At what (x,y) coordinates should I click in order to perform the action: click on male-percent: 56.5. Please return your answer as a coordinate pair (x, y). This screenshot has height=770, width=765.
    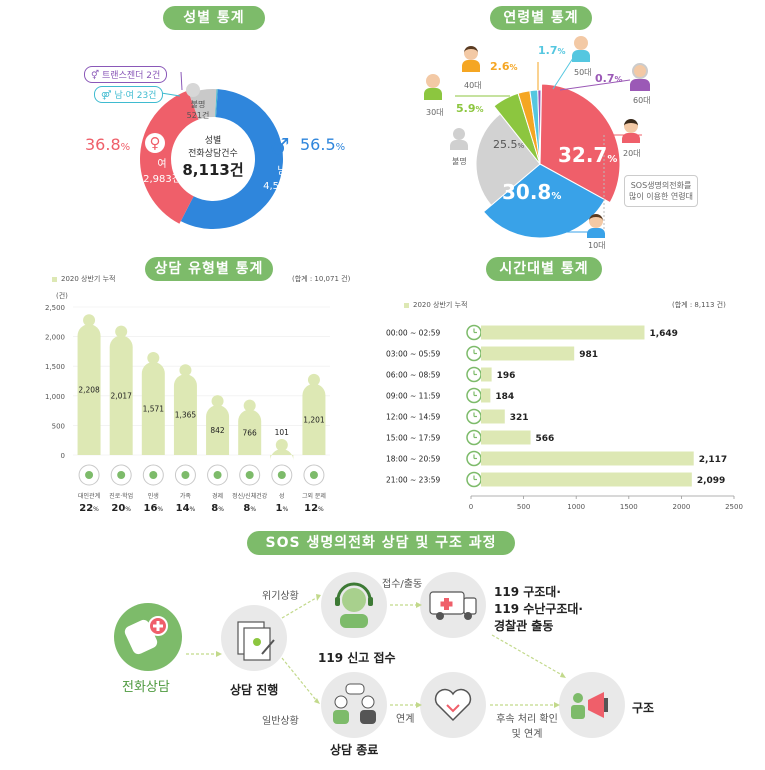
    Looking at the image, I should click on (318, 144).